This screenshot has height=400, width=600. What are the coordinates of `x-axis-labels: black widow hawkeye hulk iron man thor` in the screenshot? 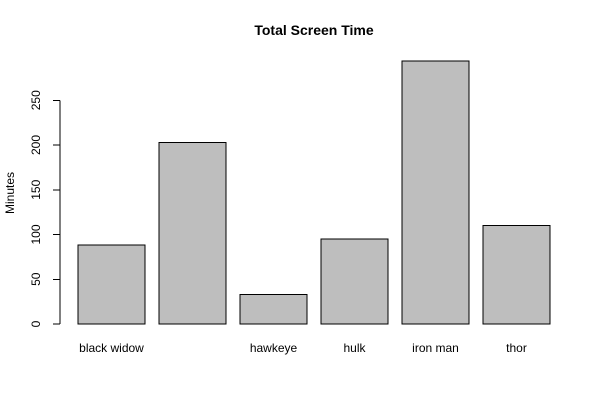 It's located at (303, 348).